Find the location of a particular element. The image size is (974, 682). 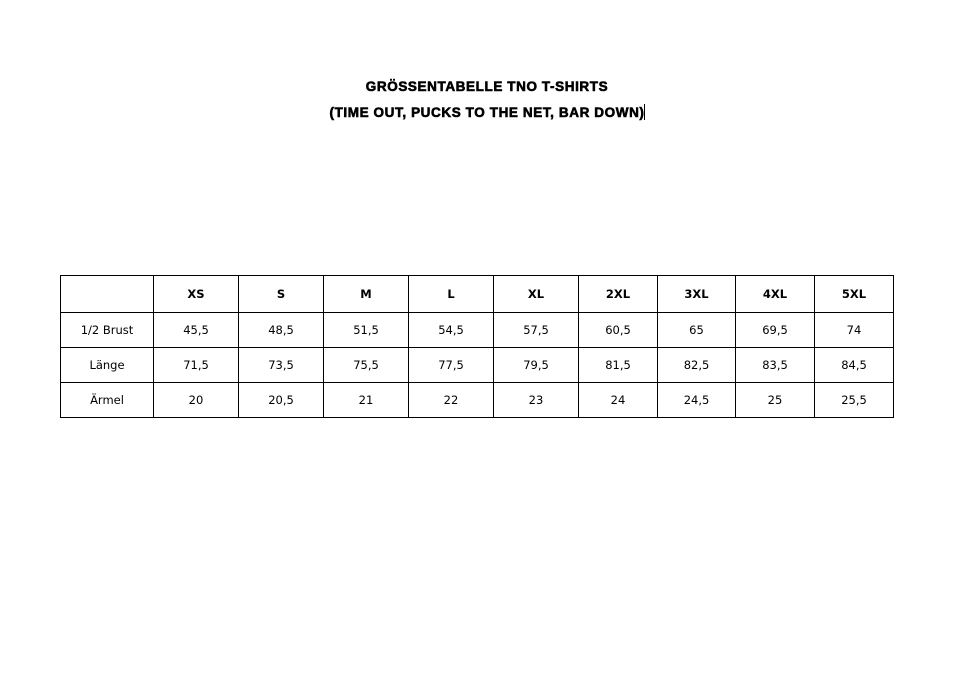

table-cell: 22 is located at coordinates (451, 400).